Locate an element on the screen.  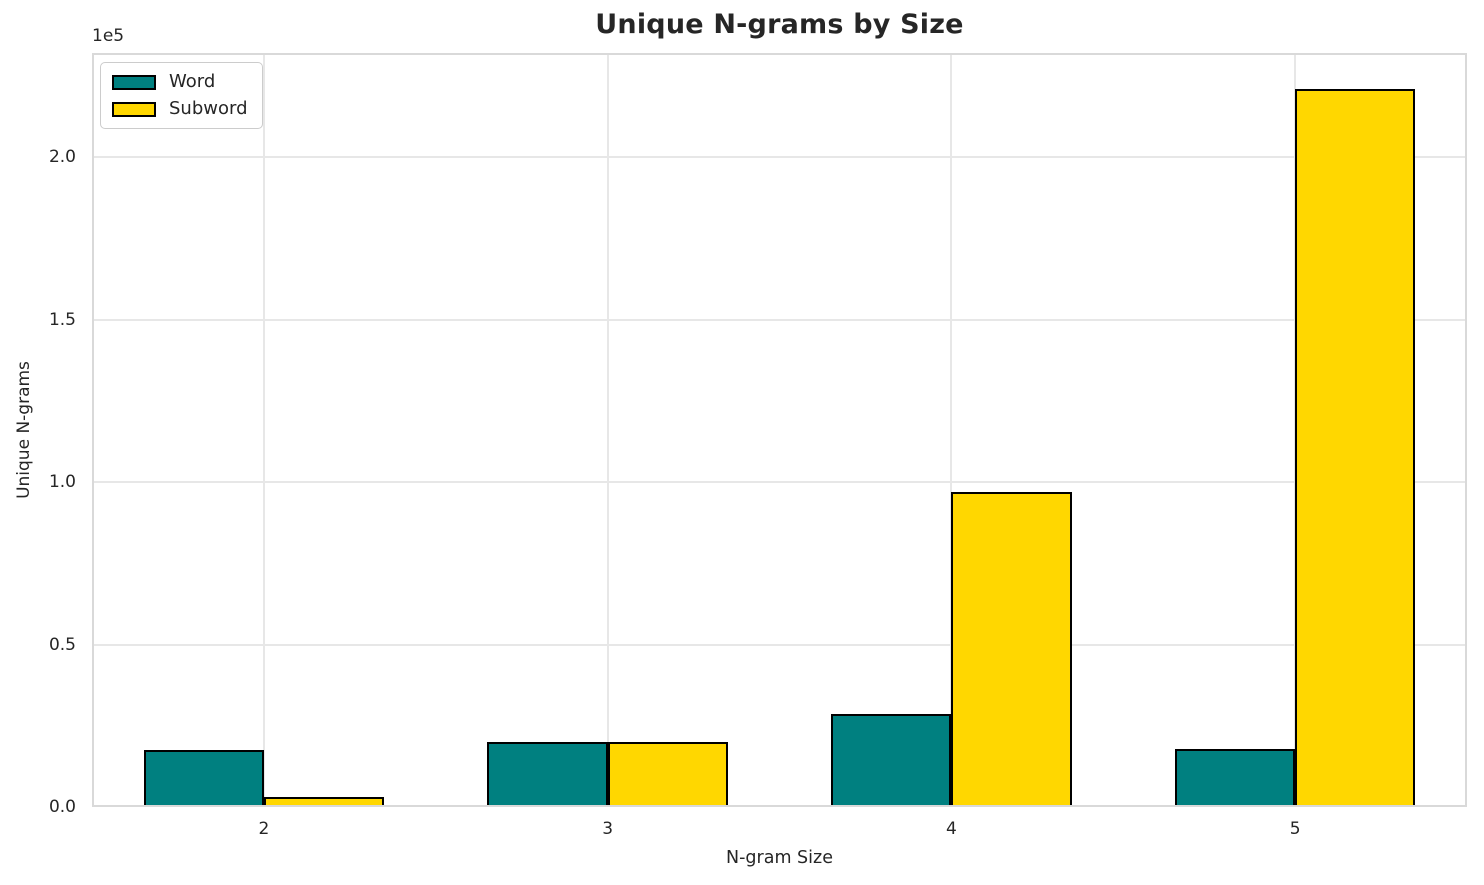
legend: Word Subword is located at coordinates (181, 95).